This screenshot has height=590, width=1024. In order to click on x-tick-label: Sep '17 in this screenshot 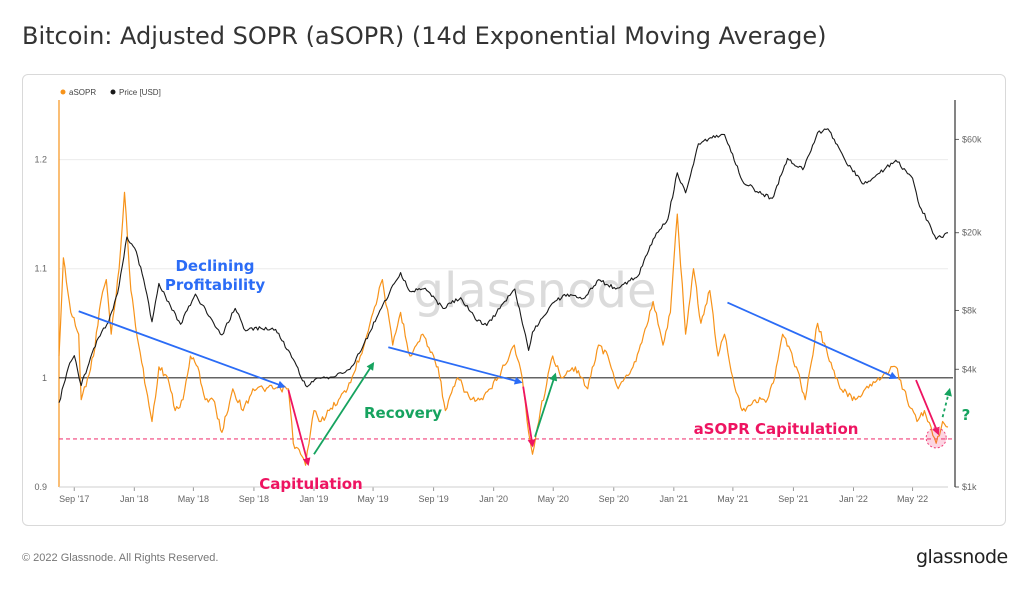, I will do `click(74, 499)`.